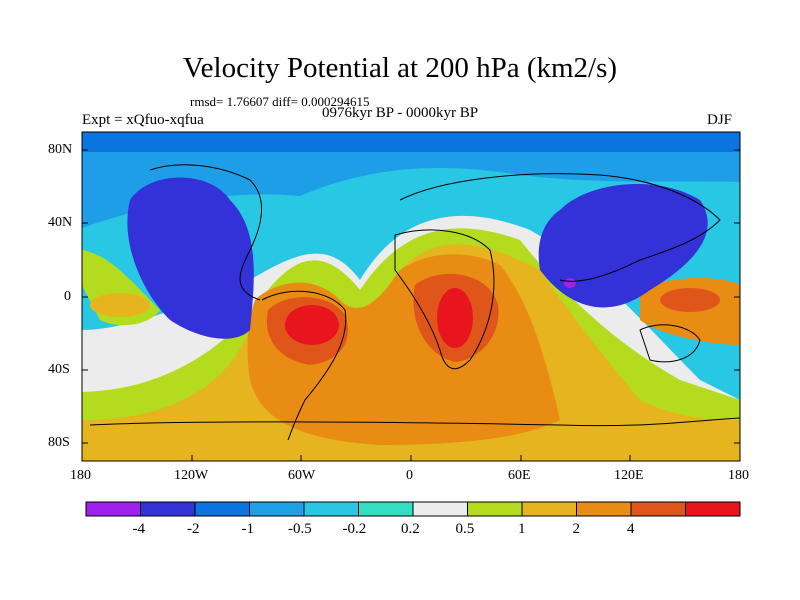  I want to click on epacific-gold, so click(120, 305).